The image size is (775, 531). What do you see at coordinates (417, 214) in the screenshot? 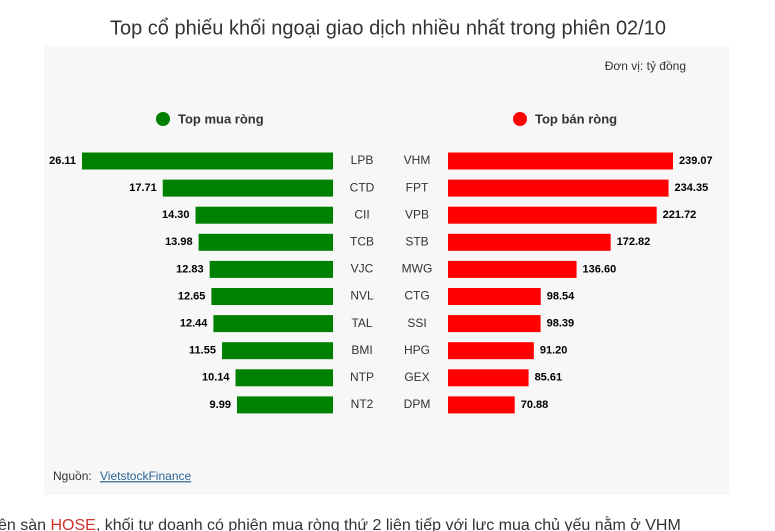
I see `category-label: VPB` at bounding box center [417, 214].